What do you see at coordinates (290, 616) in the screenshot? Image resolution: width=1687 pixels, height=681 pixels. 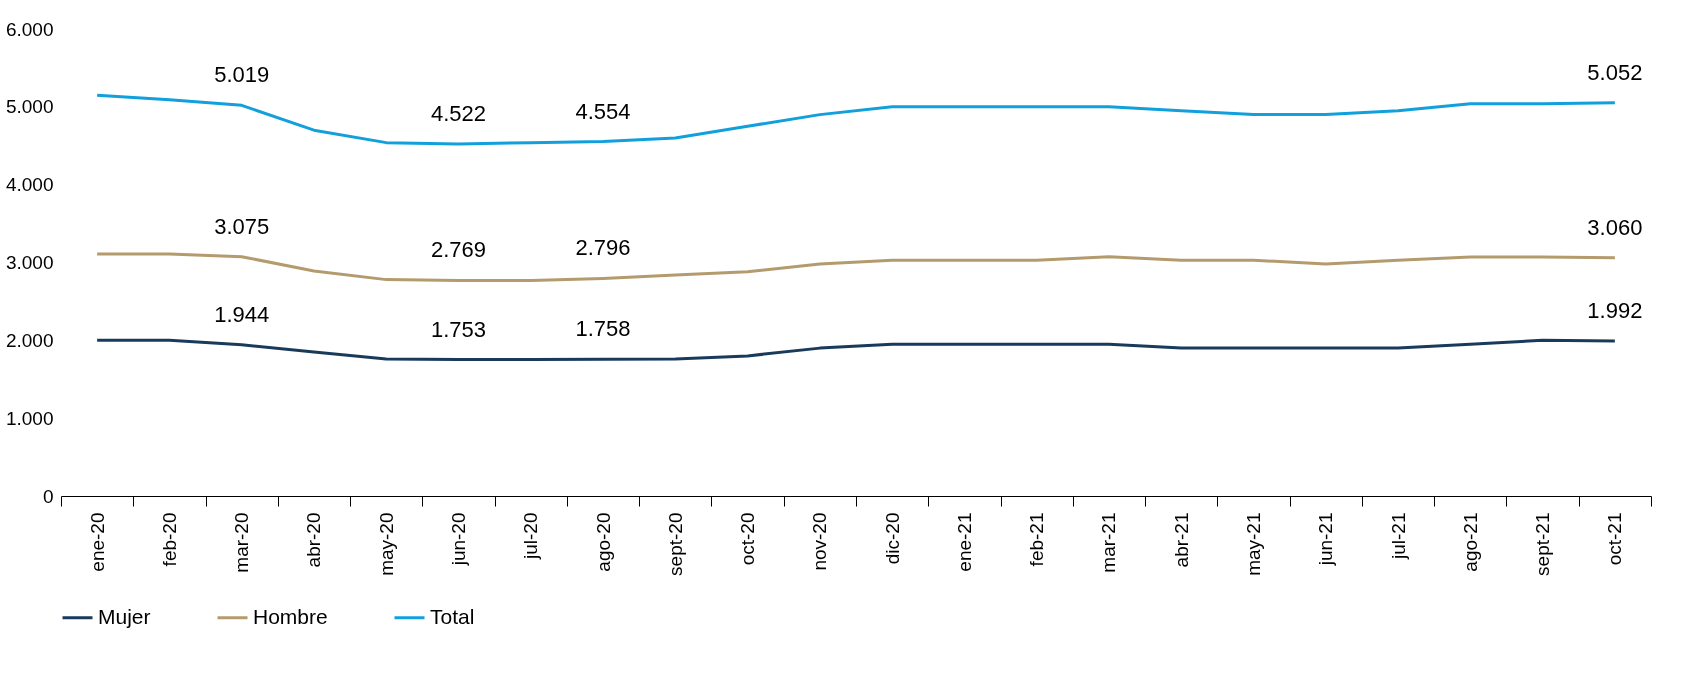 I see `legend-label: Hombre` at bounding box center [290, 616].